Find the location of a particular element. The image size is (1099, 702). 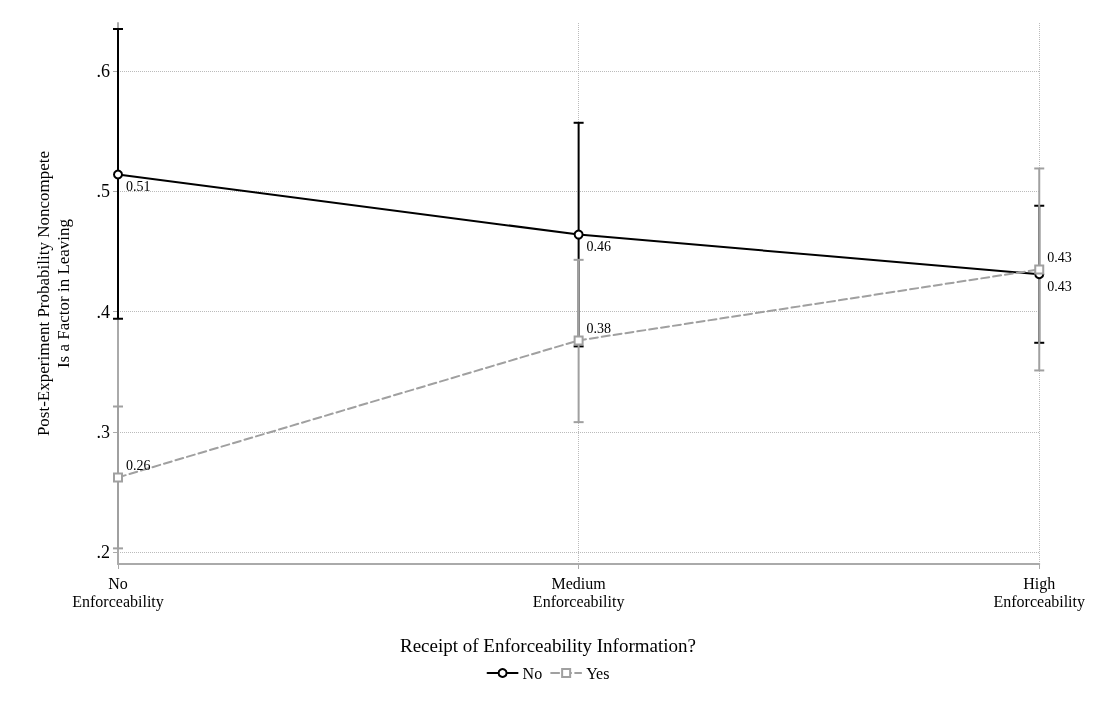

y-tick-label: .3 is located at coordinates (103, 431).